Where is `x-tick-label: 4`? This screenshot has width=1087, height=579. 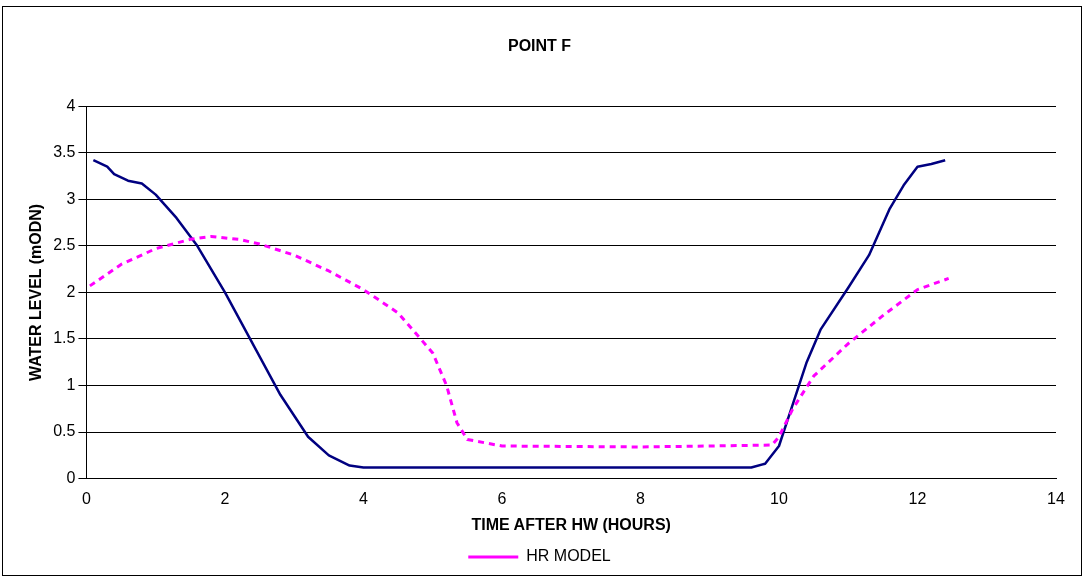 x-tick-label: 4 is located at coordinates (364, 498).